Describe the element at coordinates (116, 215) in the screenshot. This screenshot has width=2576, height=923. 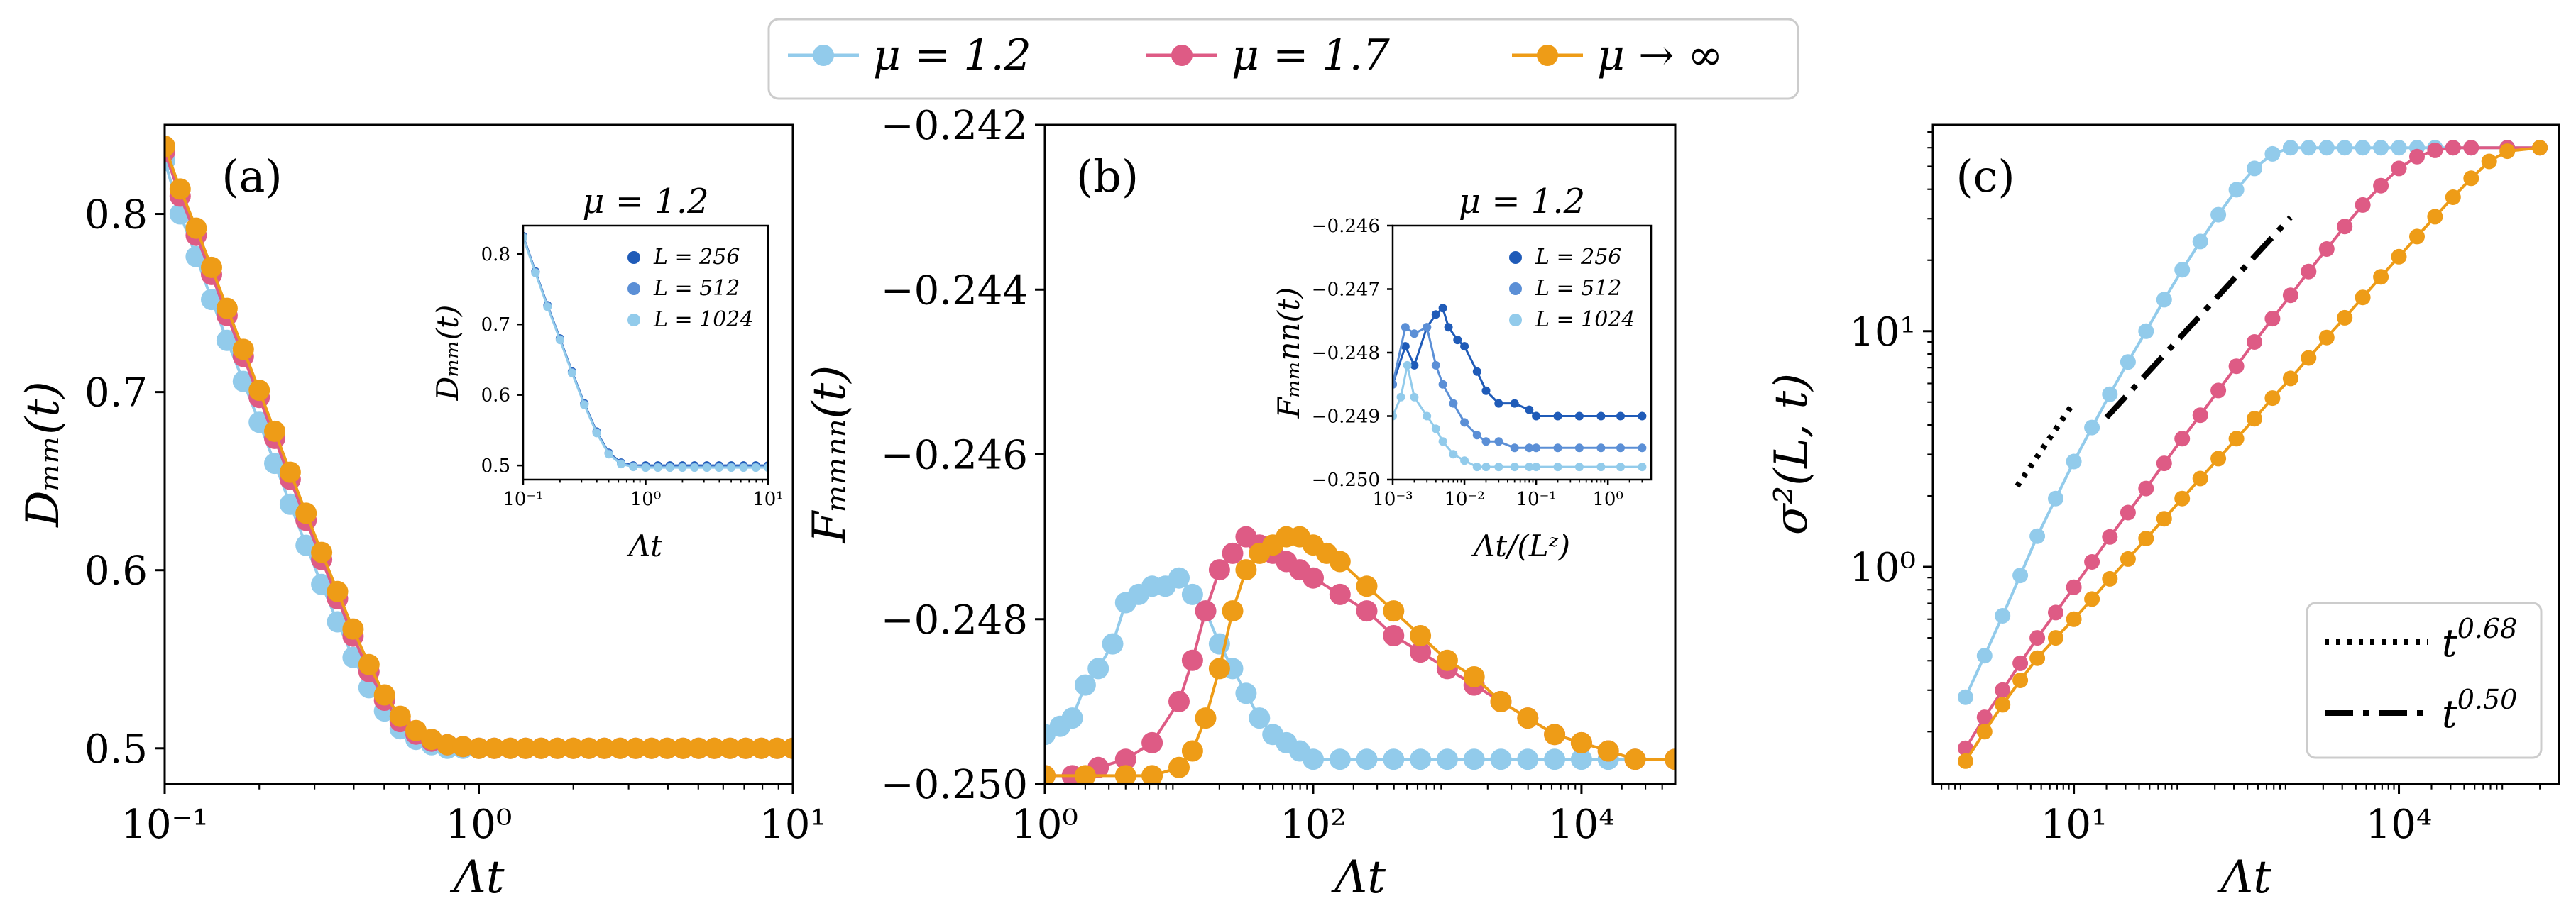
I see `y-tick-label: 0.8` at that location.